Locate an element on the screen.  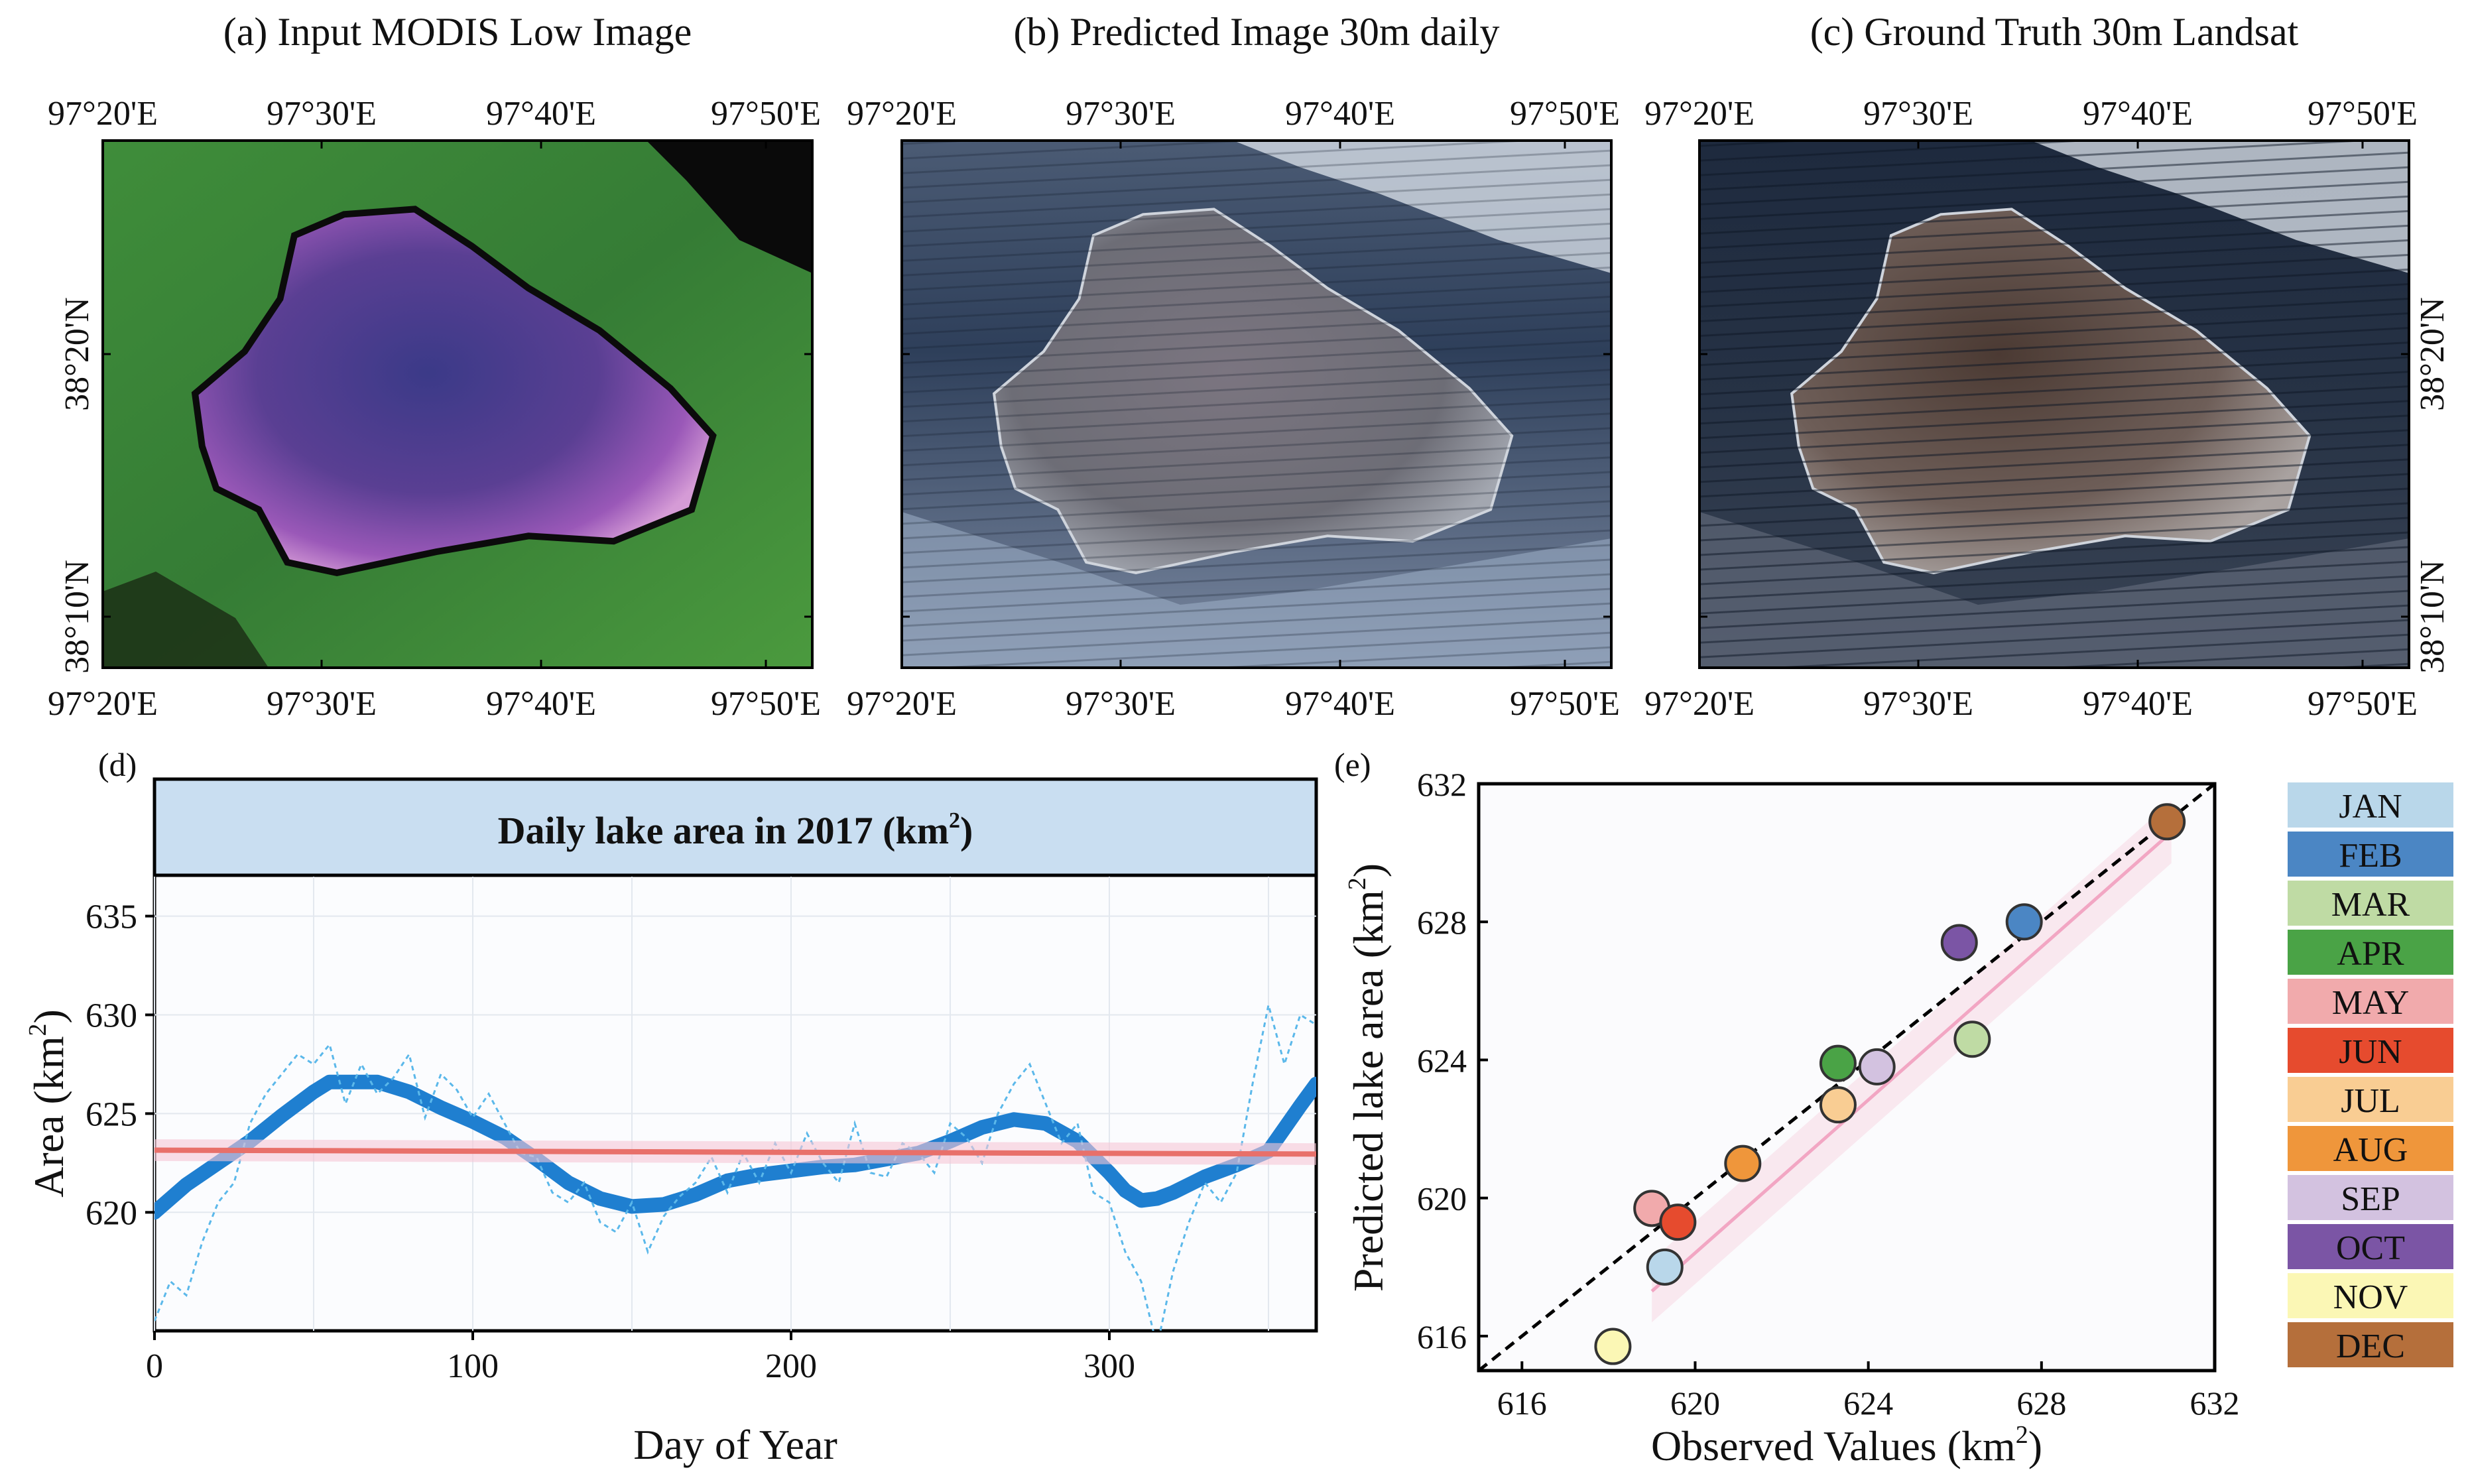
panel-e-ylabel: Predicted lake area (km2) is located at coordinates (1367, 1078).